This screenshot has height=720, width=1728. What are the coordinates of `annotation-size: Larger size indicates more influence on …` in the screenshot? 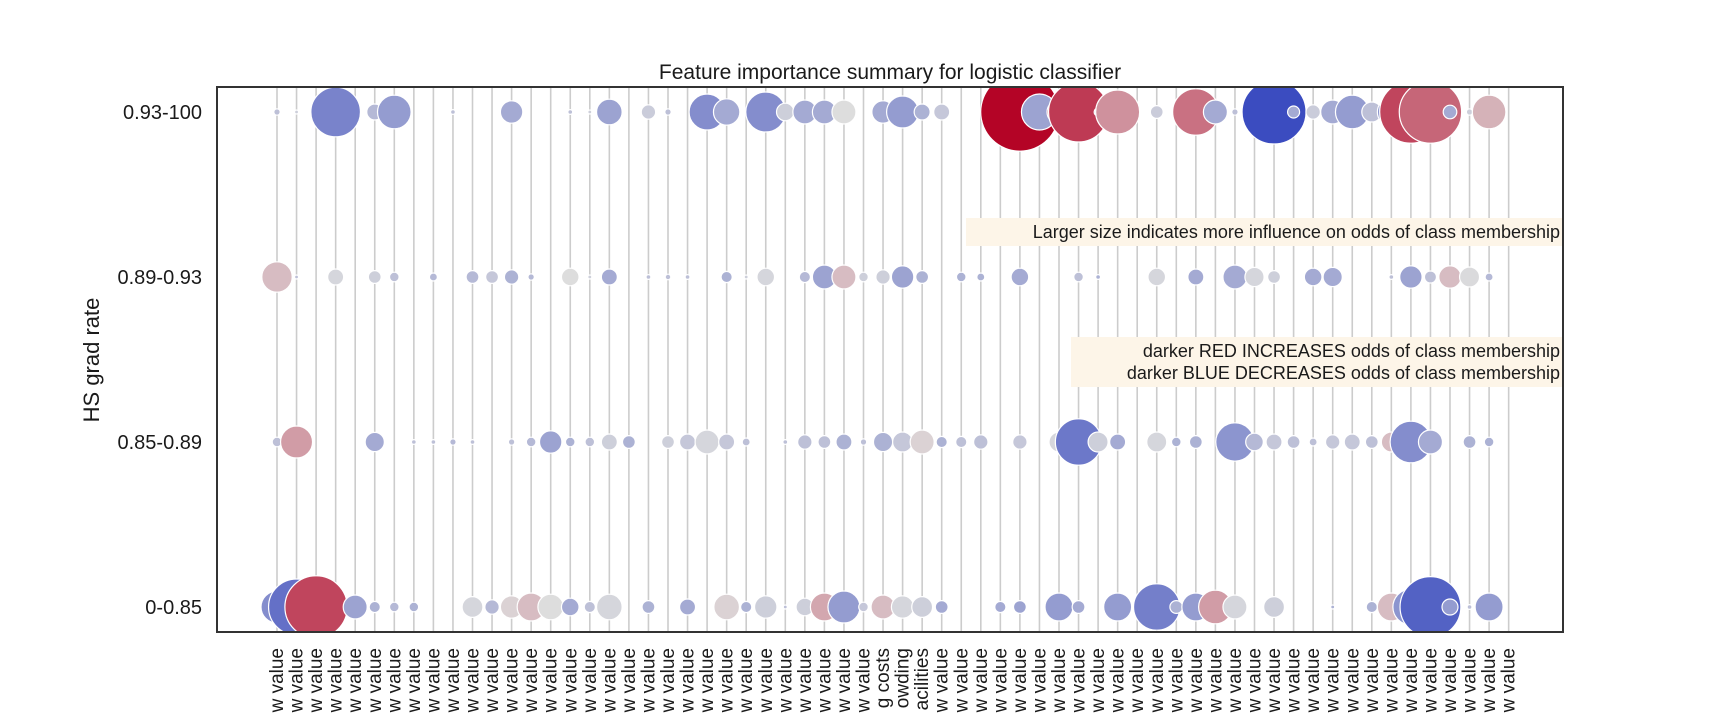 It's located at (1296, 232).